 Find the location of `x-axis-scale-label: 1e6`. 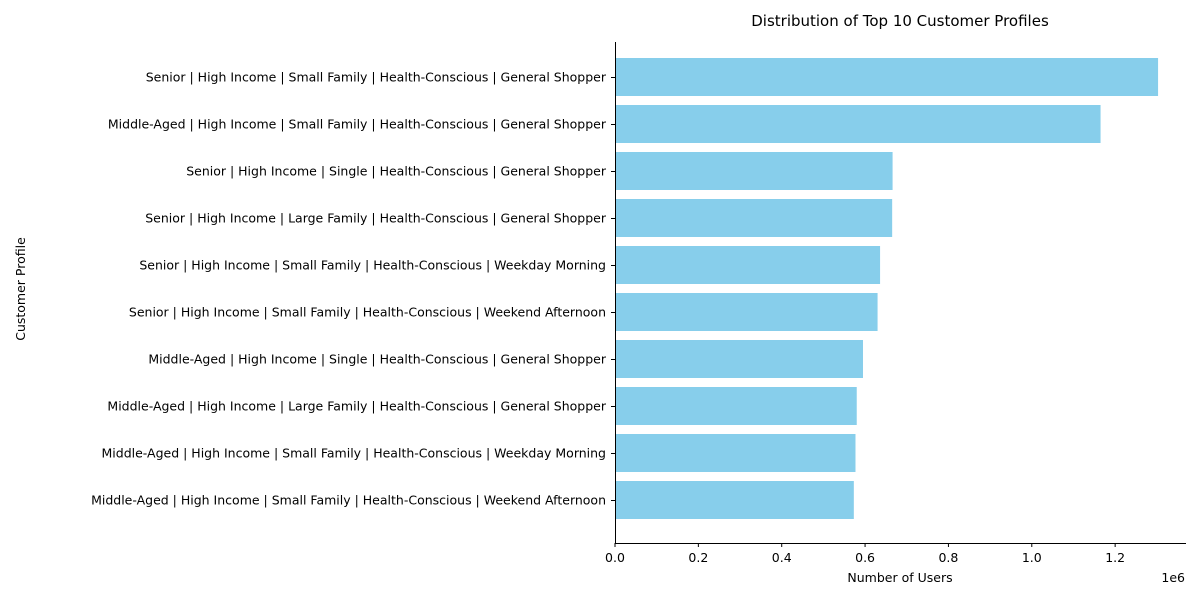

x-axis-scale-label: 1e6 is located at coordinates (1173, 577).